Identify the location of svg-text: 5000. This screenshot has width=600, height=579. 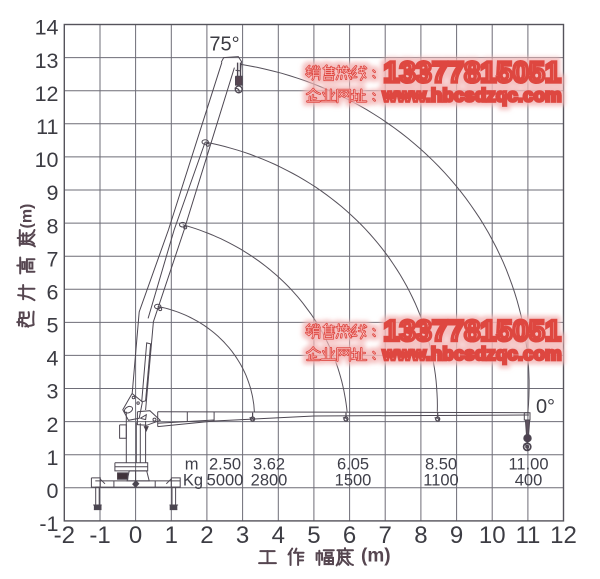
(225, 481).